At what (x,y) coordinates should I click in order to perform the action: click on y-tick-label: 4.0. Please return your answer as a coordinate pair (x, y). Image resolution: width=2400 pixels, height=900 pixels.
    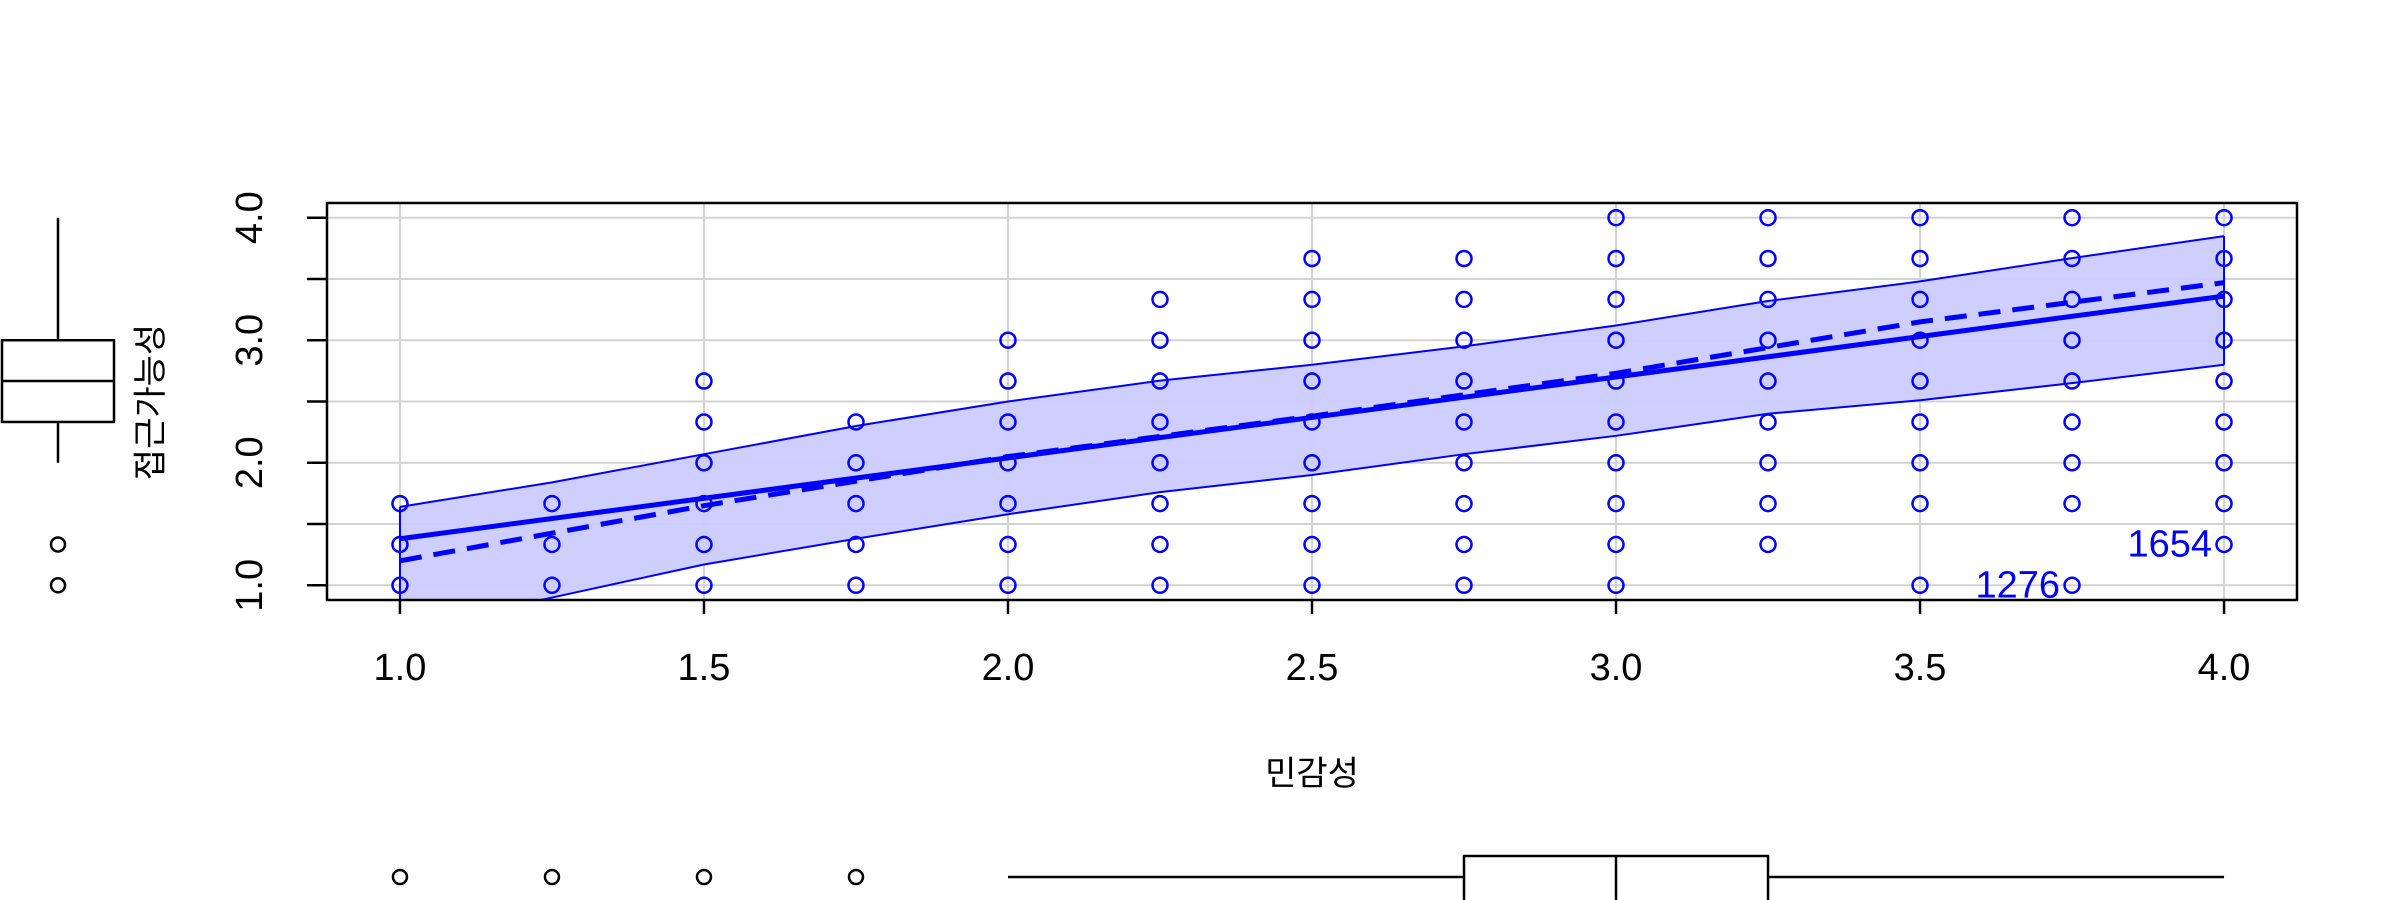
    Looking at the image, I should click on (250, 217).